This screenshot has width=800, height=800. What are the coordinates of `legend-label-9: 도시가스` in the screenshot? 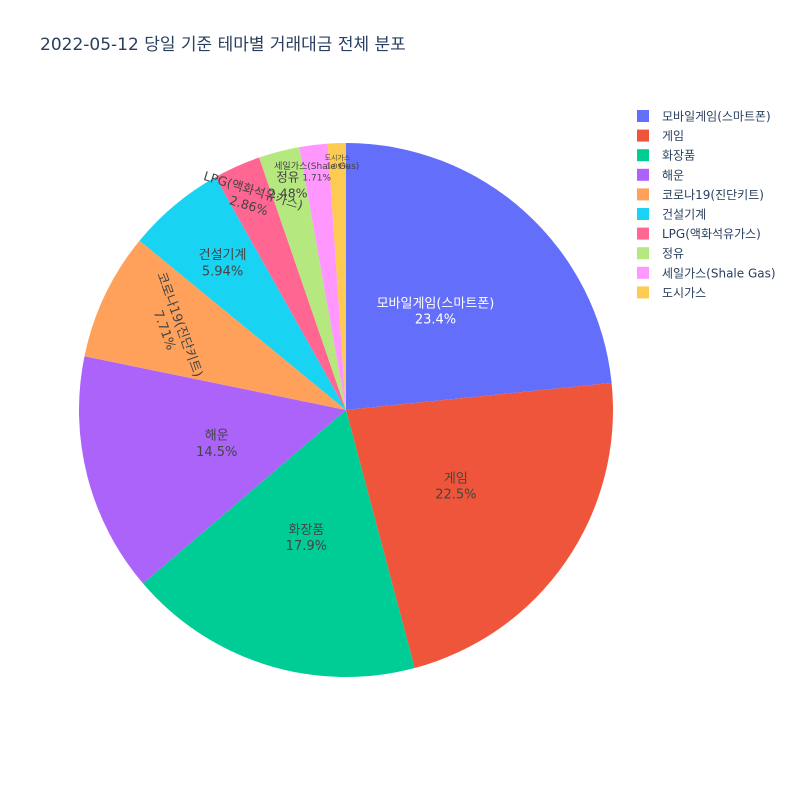 It's located at (684, 293).